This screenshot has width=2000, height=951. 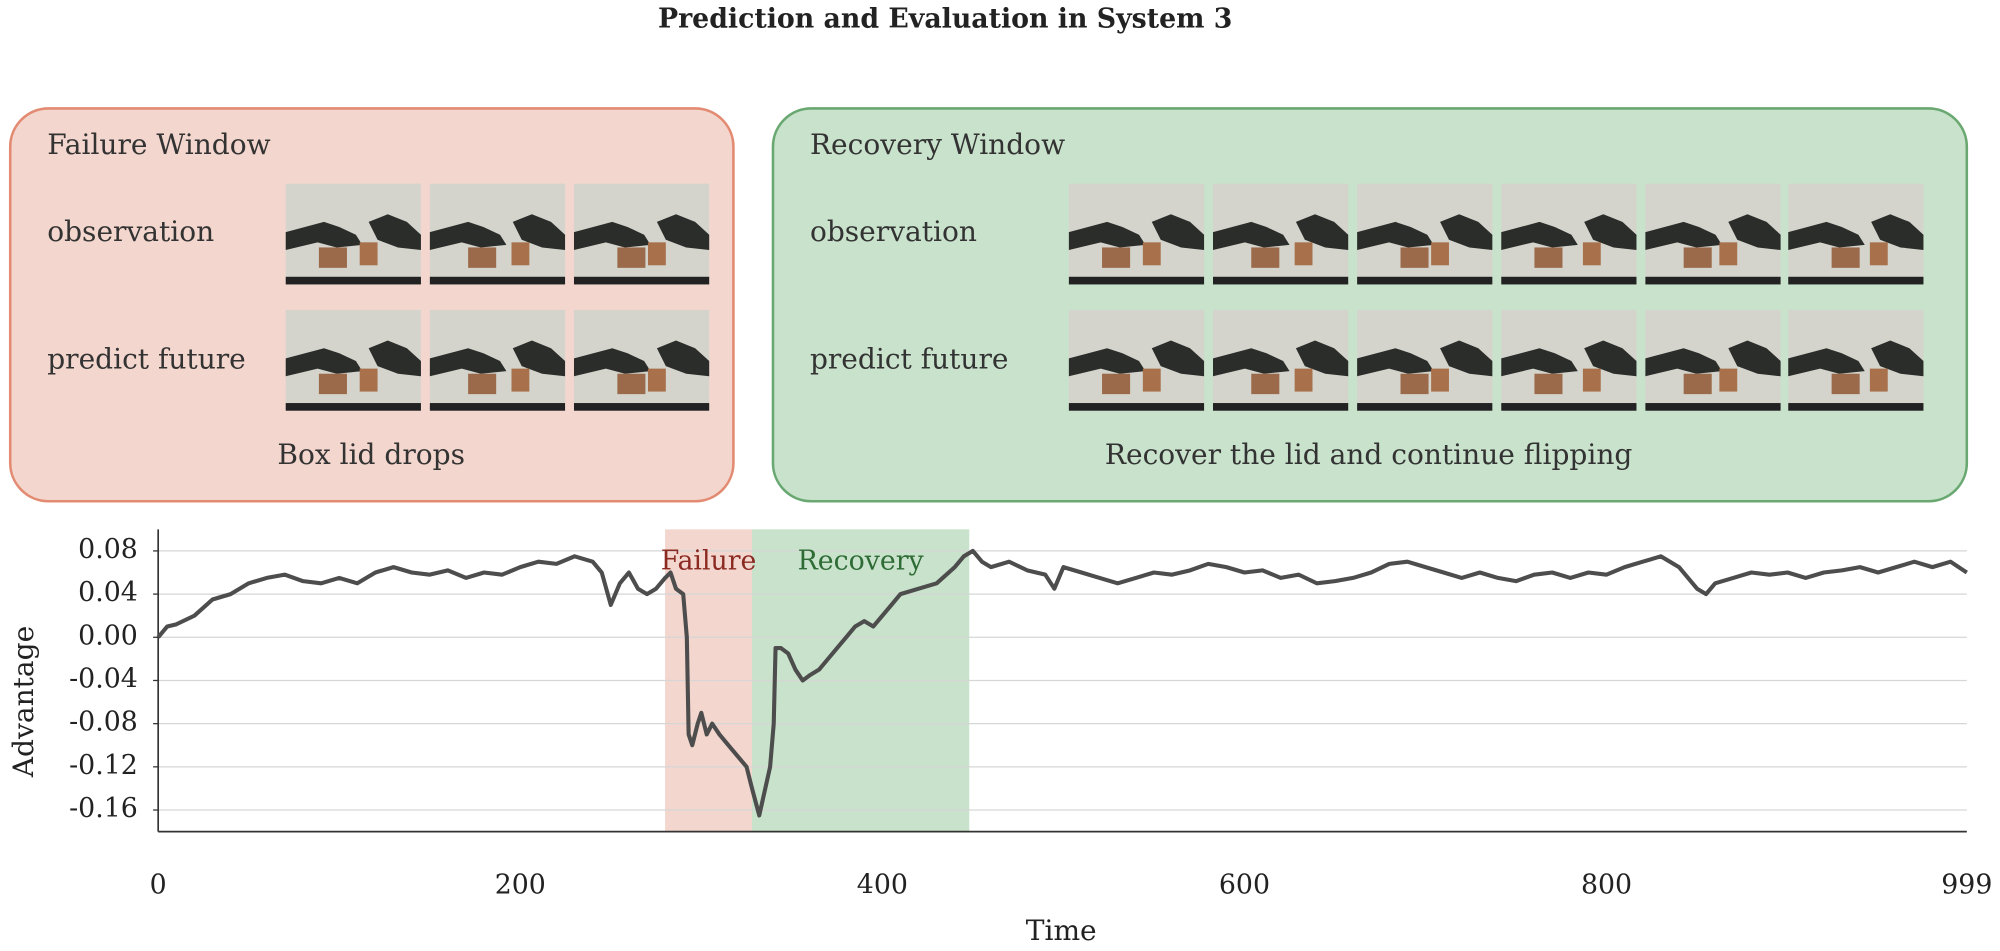 I want to click on y-tick-label: 0.08, so click(x=108, y=549).